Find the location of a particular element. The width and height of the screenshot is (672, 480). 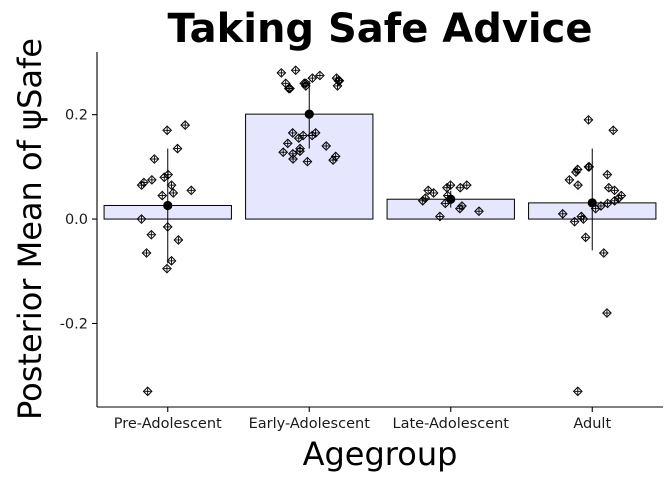

y-axis: 0.2 0.0 -0.2 is located at coordinates (78, 220).